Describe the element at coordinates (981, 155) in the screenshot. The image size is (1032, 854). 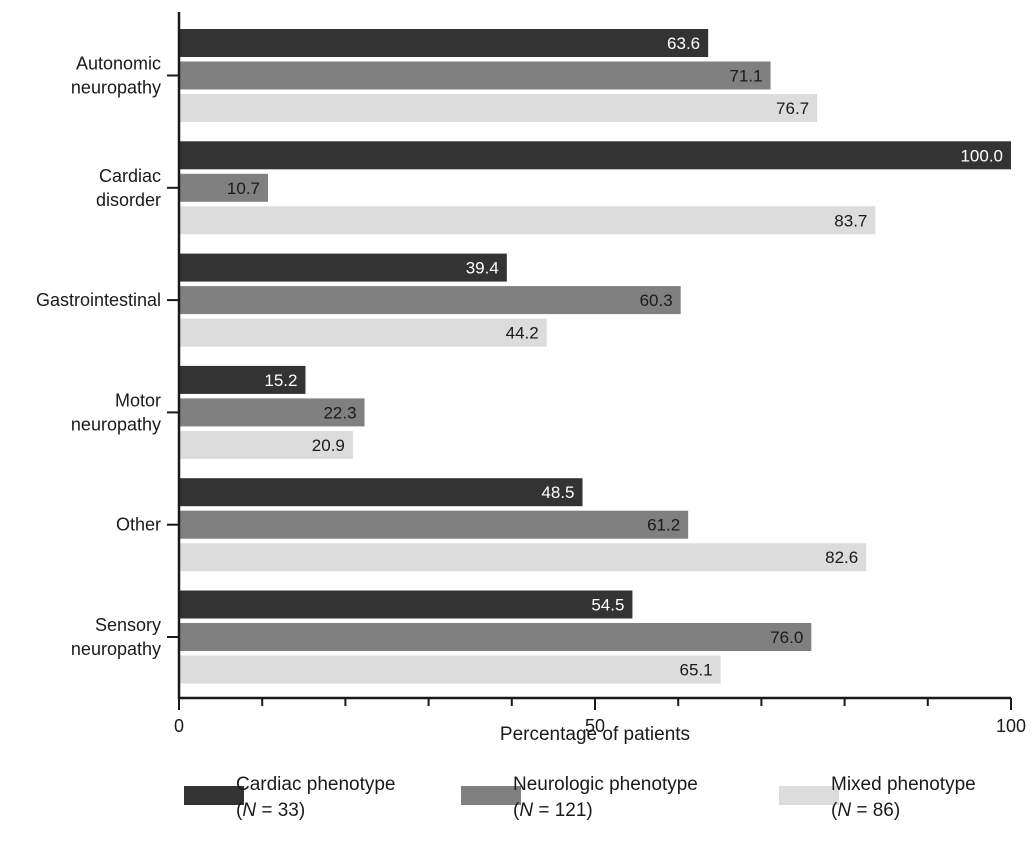
I see `bar-value-label: 100.0` at that location.